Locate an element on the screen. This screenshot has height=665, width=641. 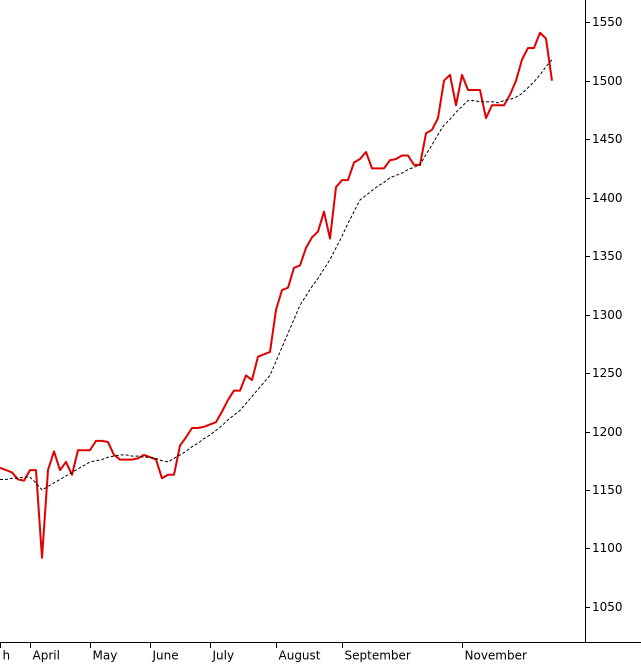
y-tick-label: 1350 is located at coordinates (607, 256).